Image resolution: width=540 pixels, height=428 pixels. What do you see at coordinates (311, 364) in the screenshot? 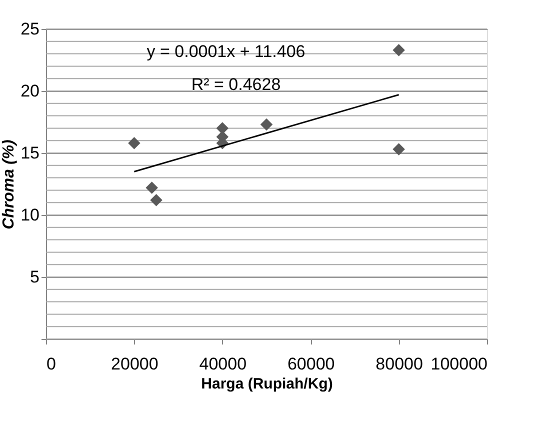
I see `x-tick-label: 60000` at bounding box center [311, 364].